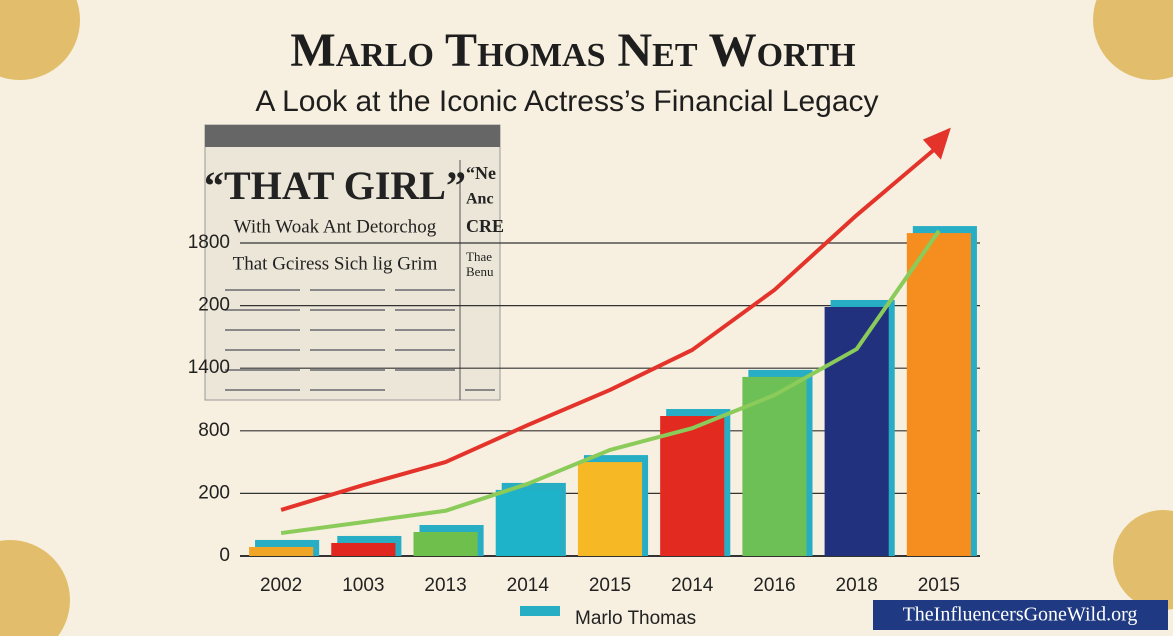 Image resolution: width=1173 pixels, height=636 pixels. I want to click on x-tick-label: 2013, so click(445, 585).